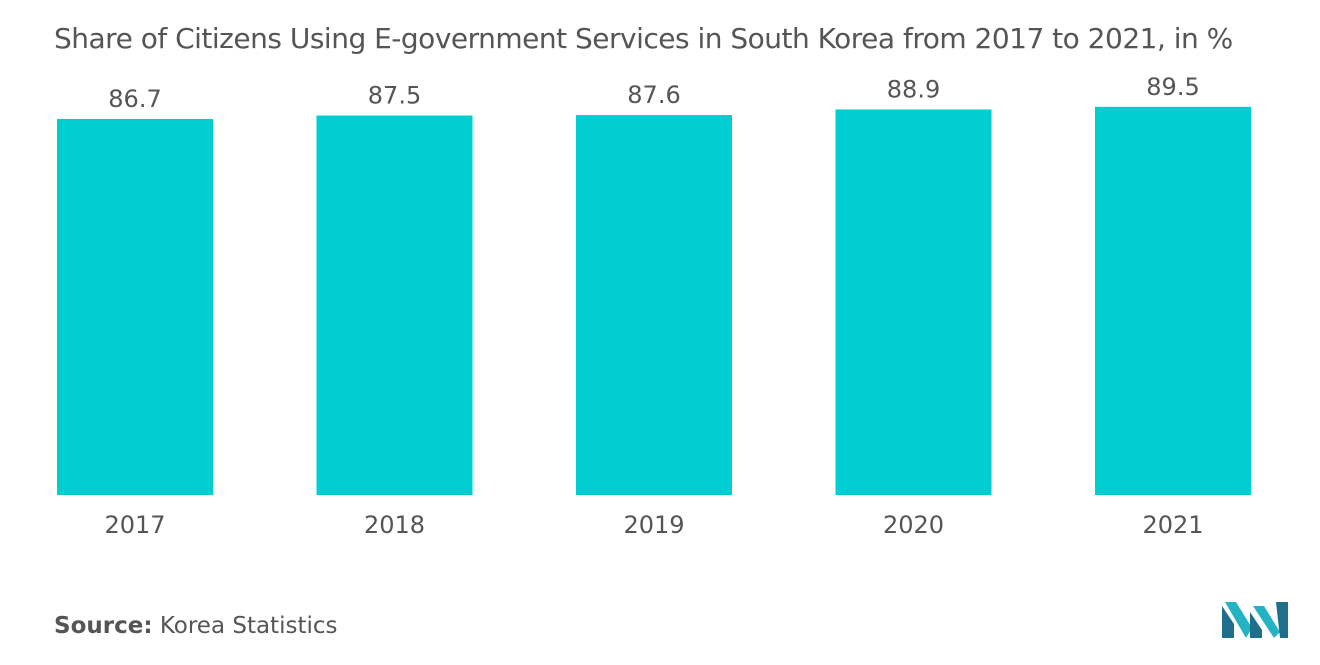 The width and height of the screenshot is (1320, 665). Describe the element at coordinates (394, 96) in the screenshot. I see `data-label-2018: 87.5` at that location.